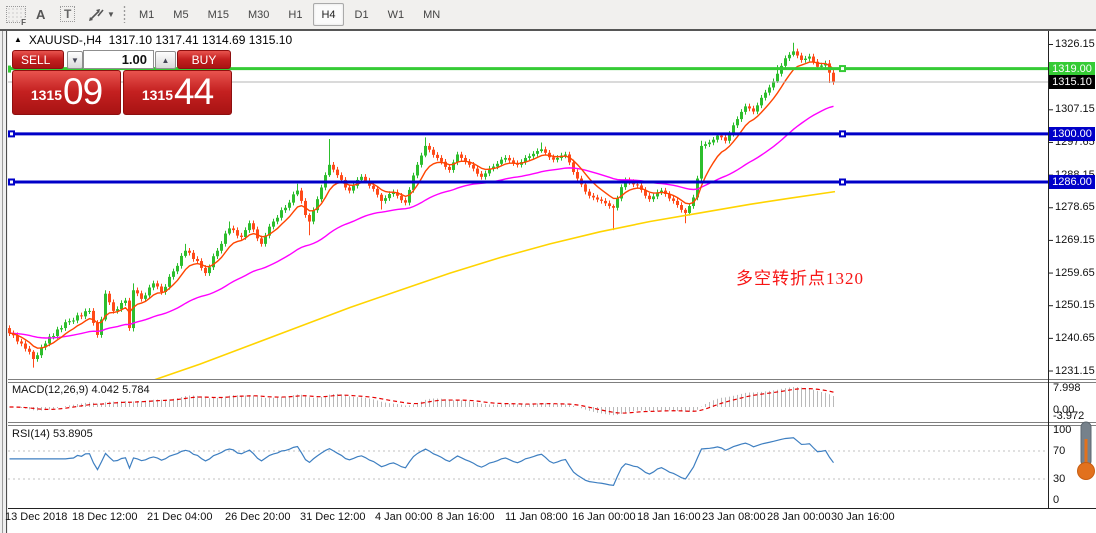  I want to click on time-axis-label: 18 Dec 12:00, so click(105, 517).